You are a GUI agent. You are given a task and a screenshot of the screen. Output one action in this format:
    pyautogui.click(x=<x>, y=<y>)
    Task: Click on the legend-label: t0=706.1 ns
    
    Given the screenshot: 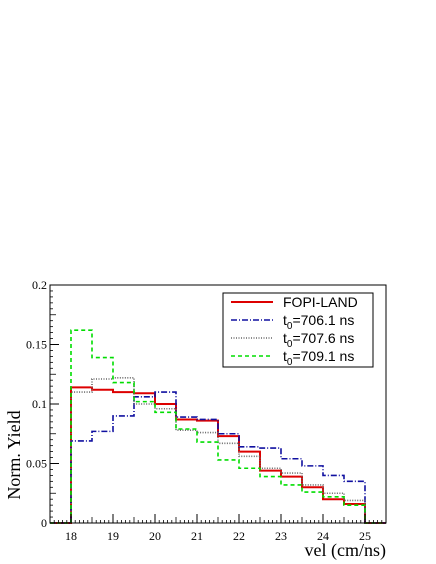 What is the action you would take?
    pyautogui.click(x=318, y=322)
    